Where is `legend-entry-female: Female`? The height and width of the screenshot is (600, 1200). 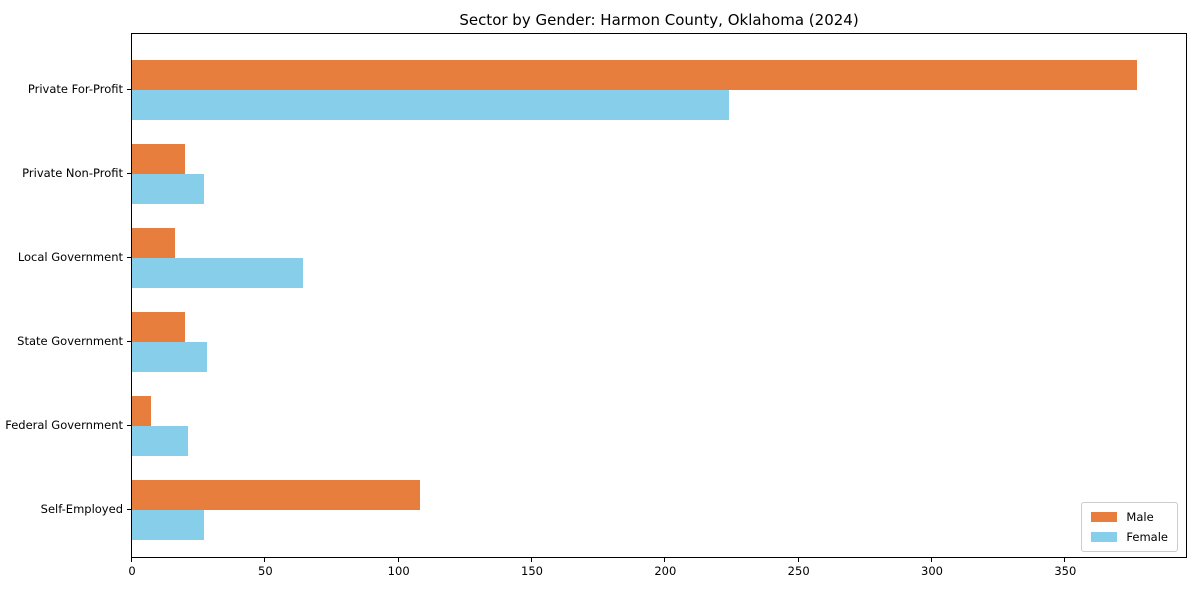 legend-entry-female: Female is located at coordinates (1129, 537).